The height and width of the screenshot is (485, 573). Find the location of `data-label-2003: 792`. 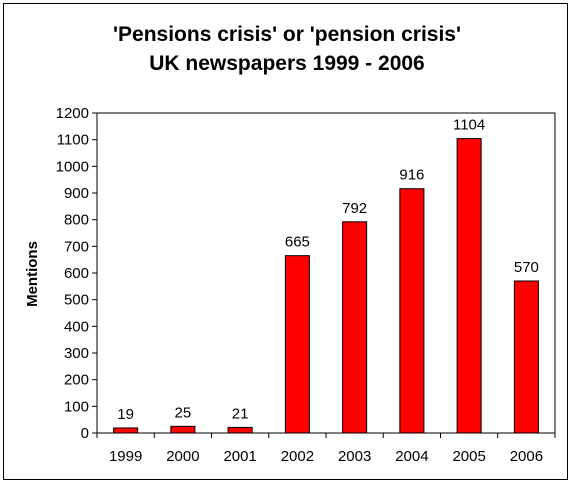

data-label-2003: 792 is located at coordinates (354, 208).